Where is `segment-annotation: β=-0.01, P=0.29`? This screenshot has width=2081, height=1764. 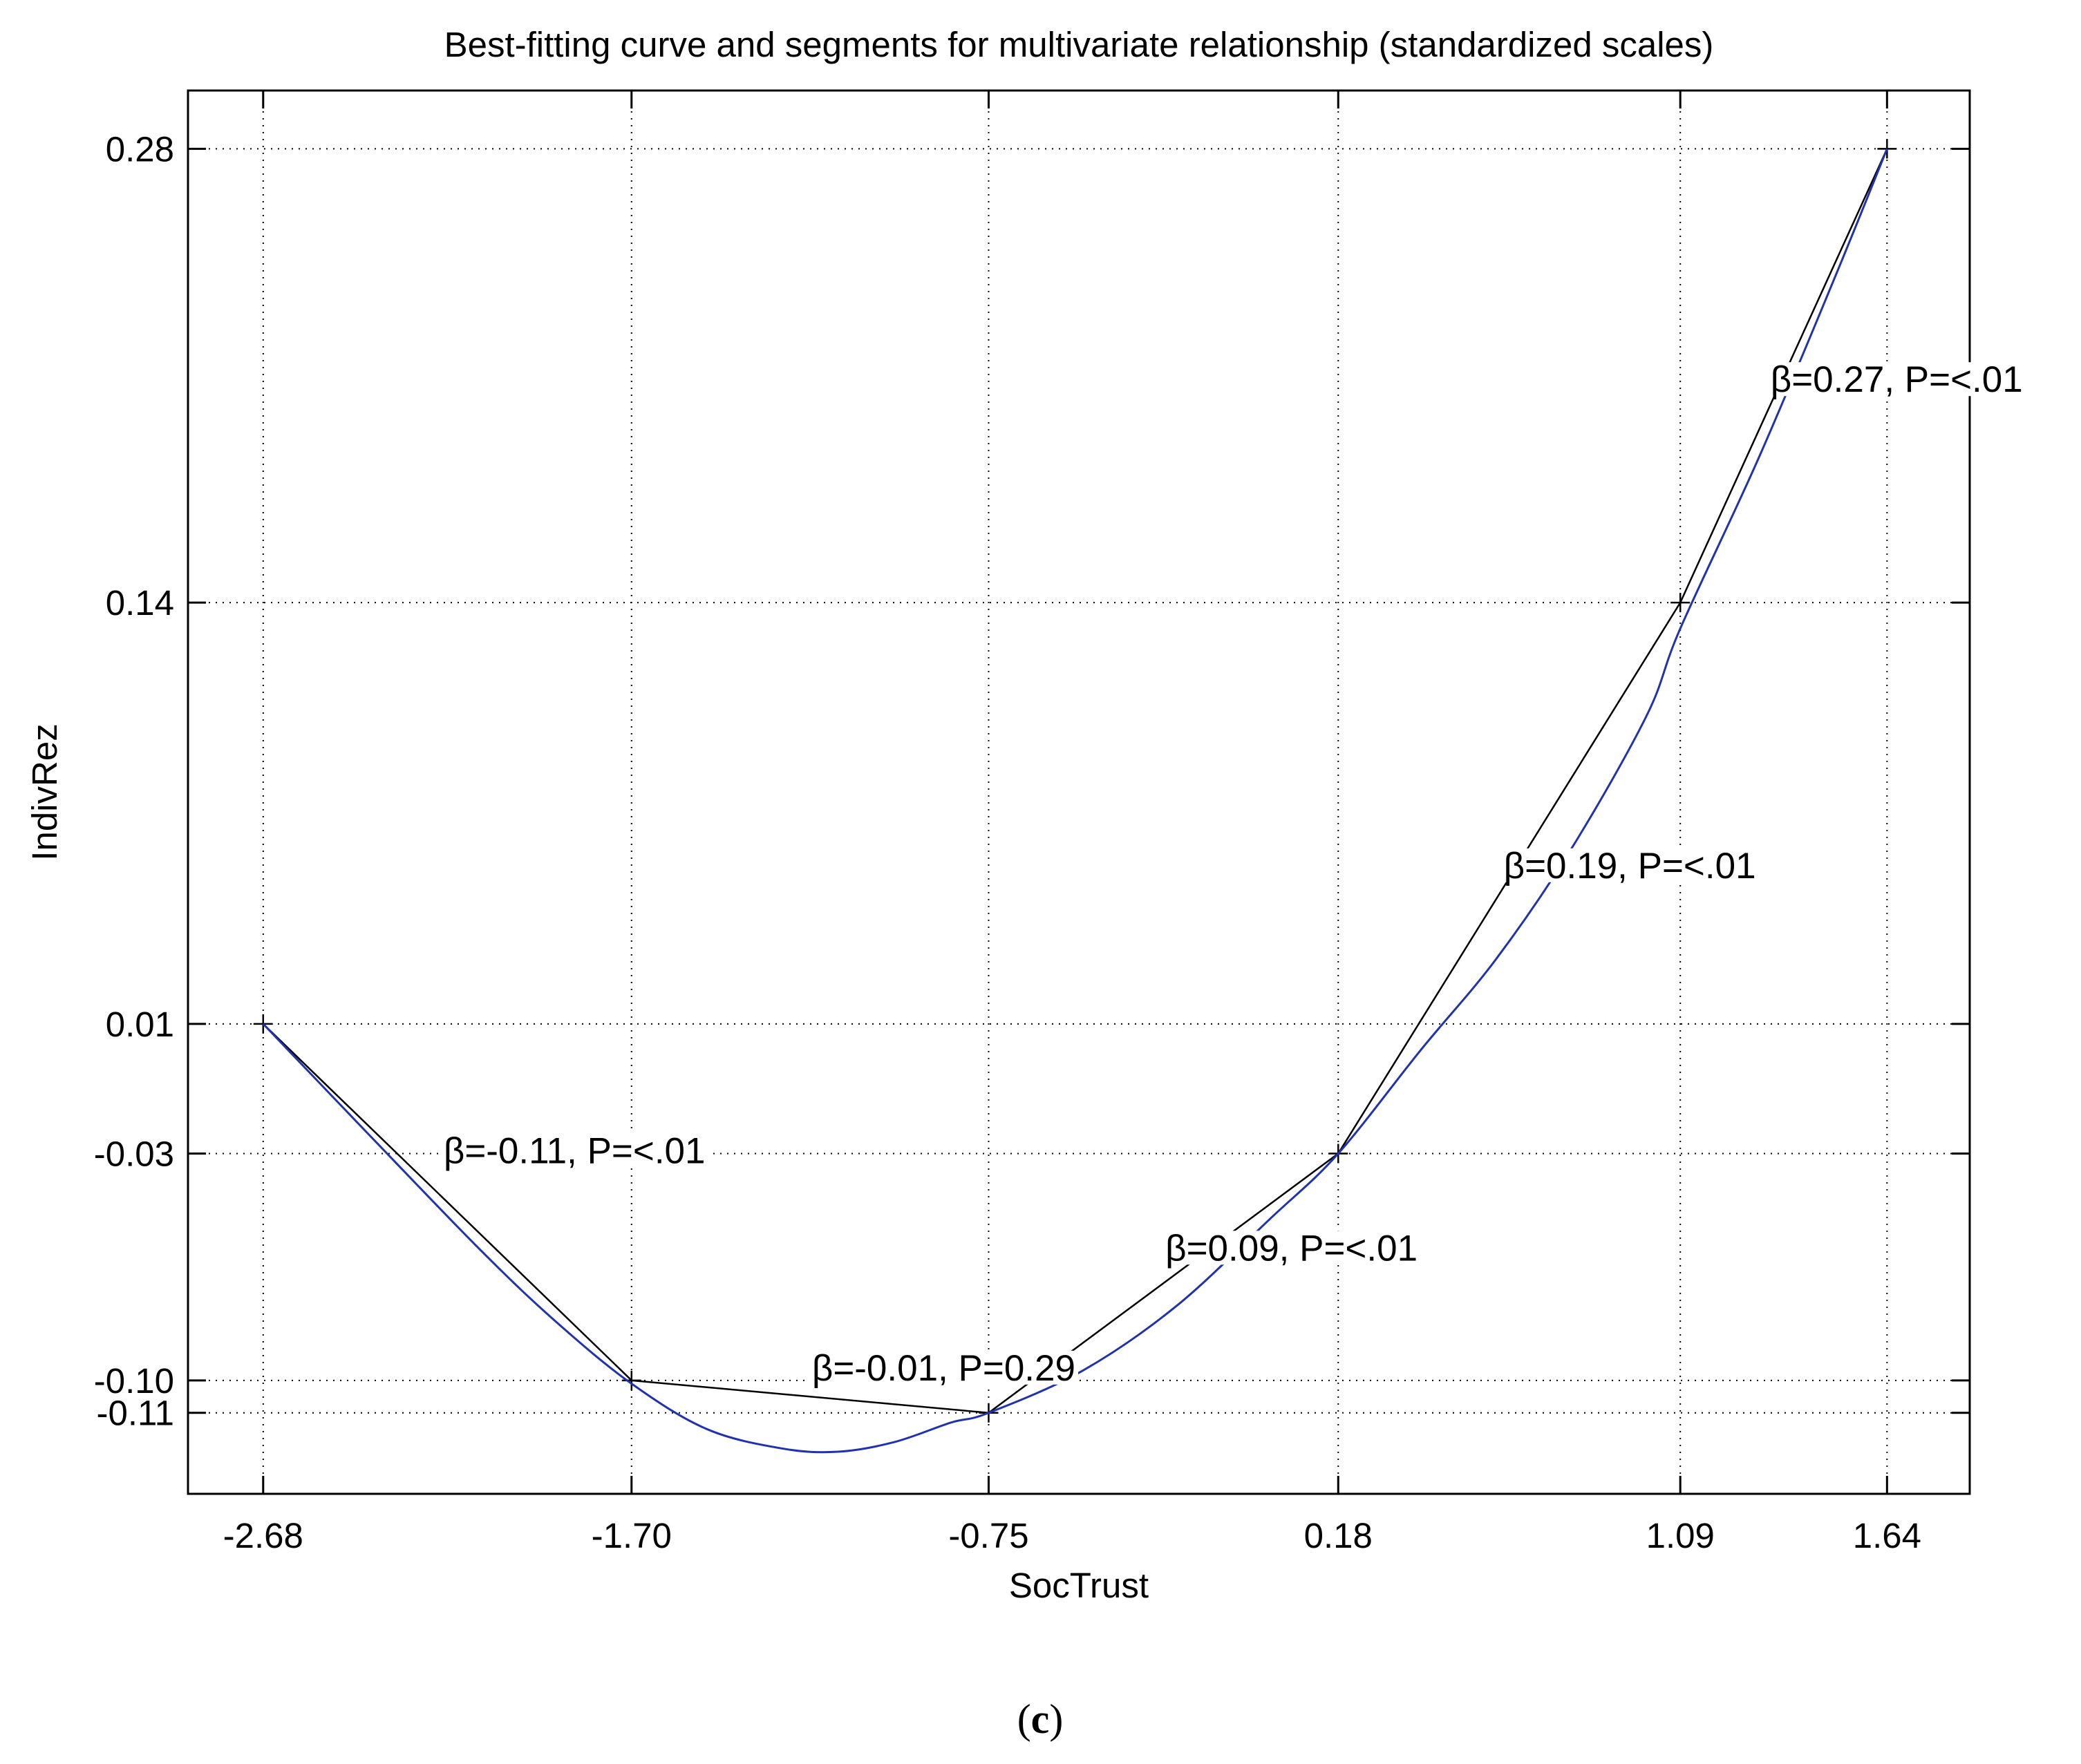
segment-annotation: β=-0.01, P=0.29 is located at coordinates (944, 1368).